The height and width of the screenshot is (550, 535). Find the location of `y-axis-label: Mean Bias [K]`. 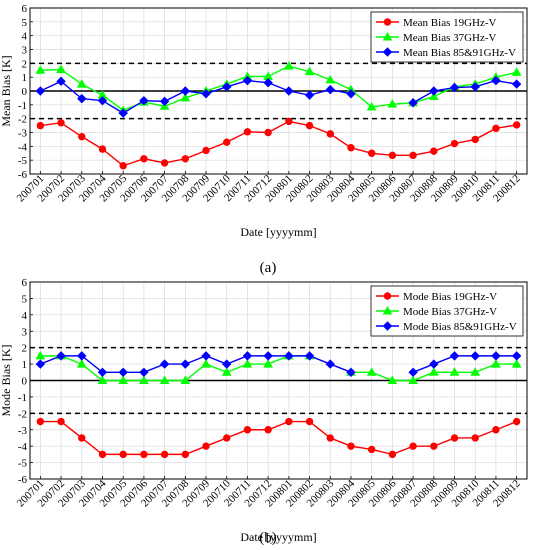

y-axis-label: Mean Bias [K] is located at coordinates (6, 90).